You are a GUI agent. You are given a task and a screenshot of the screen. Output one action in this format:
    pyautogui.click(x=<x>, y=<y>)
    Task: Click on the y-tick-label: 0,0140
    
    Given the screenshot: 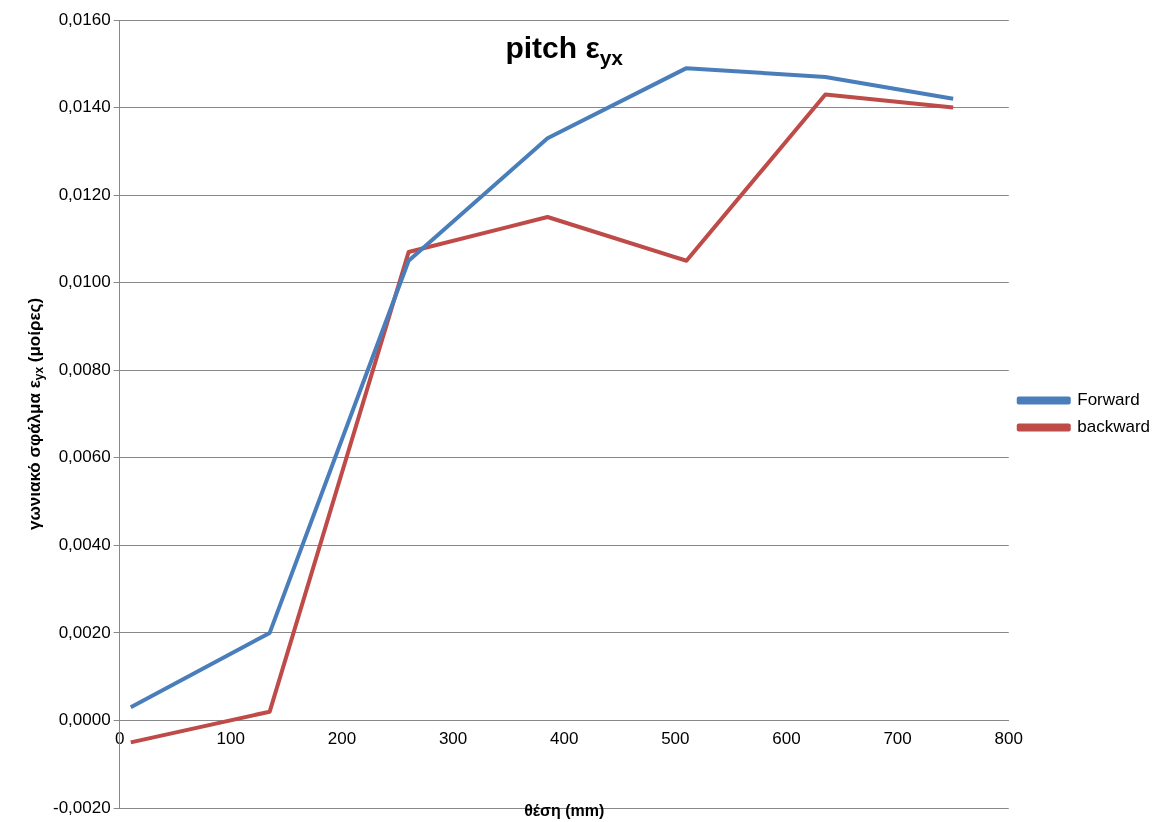 What is the action you would take?
    pyautogui.click(x=84, y=107)
    